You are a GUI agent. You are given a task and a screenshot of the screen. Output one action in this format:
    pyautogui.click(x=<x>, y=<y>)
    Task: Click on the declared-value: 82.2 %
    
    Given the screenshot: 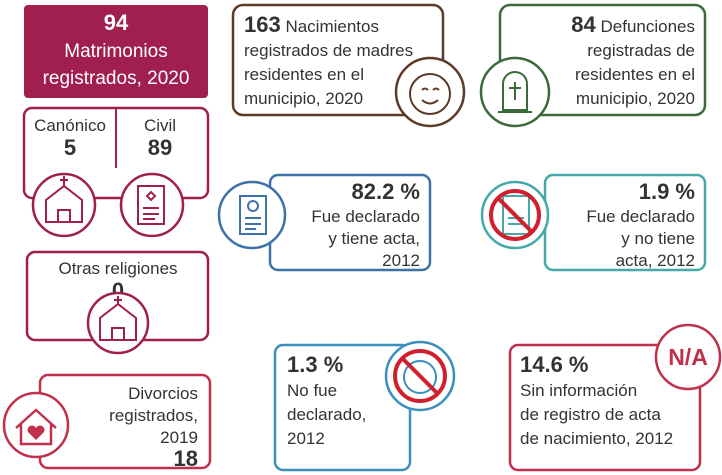 What is the action you would take?
    pyautogui.click(x=386, y=191)
    